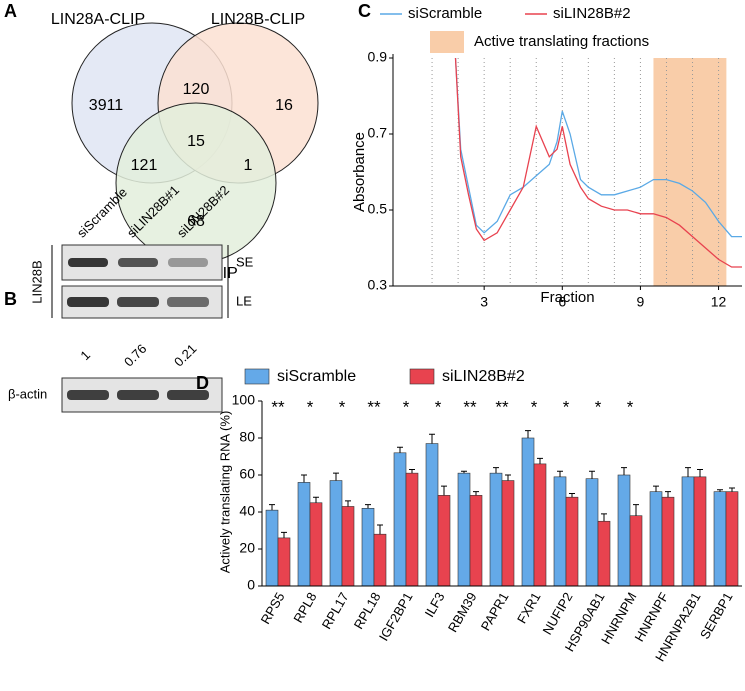 This screenshot has height=691, width=745. What do you see at coordinates (224, 492) in the screenshot?
I see `y-axis-label: Actively translating RNA (%)` at bounding box center [224, 492].